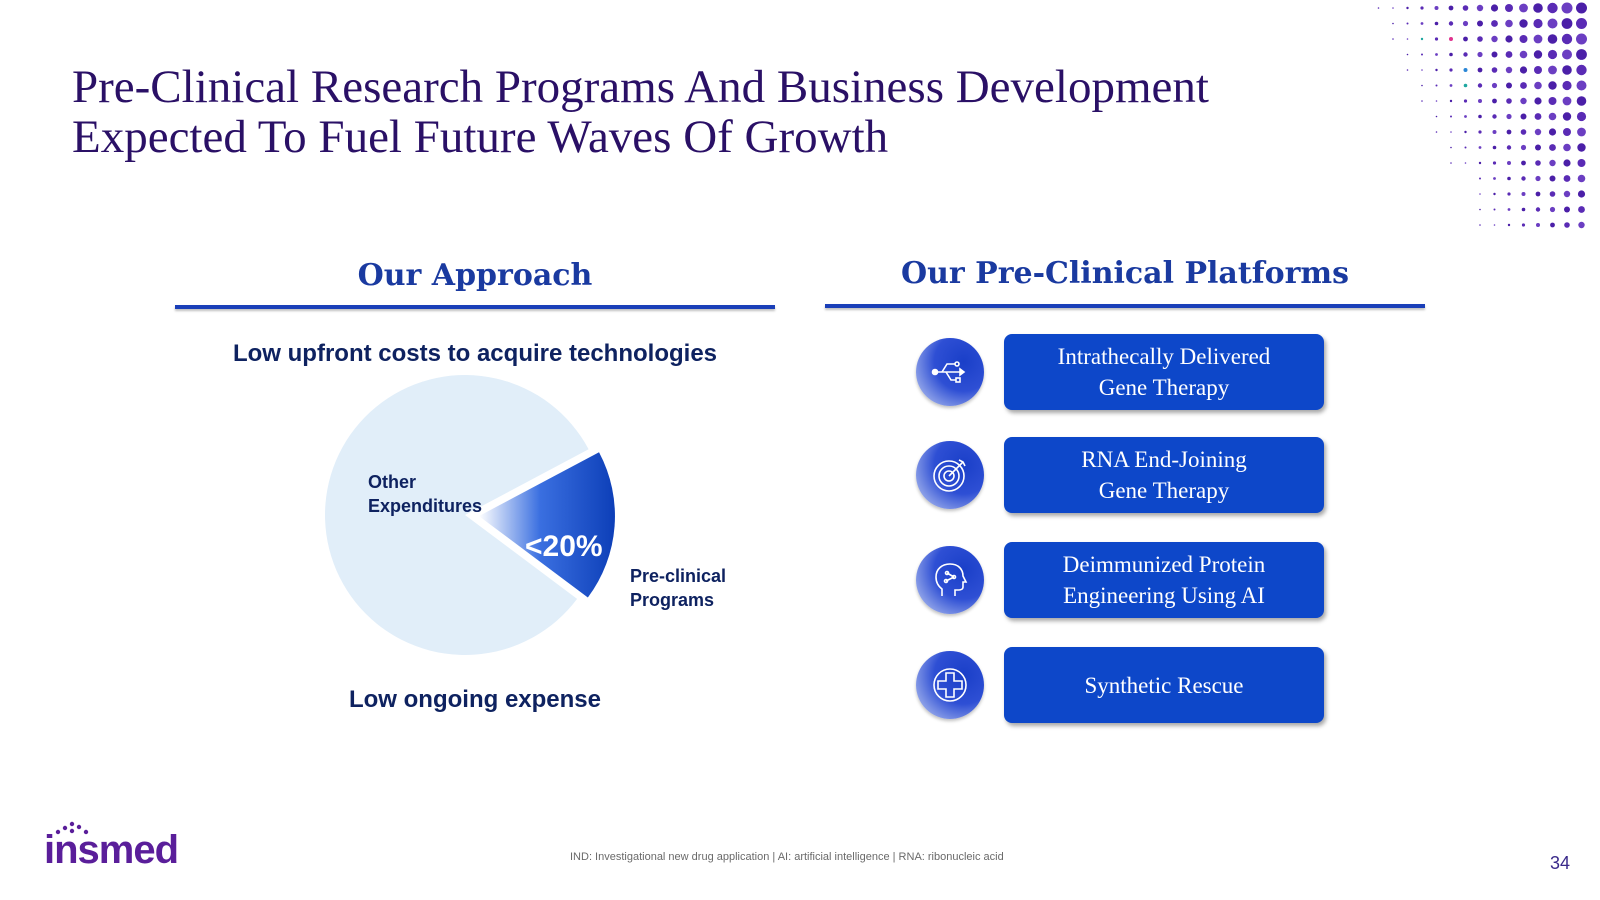 Image resolution: width=1600 pixels, height=900 pixels. Describe the element at coordinates (1164, 490) in the screenshot. I see `platform-2-line2: Gene Therapy` at that location.